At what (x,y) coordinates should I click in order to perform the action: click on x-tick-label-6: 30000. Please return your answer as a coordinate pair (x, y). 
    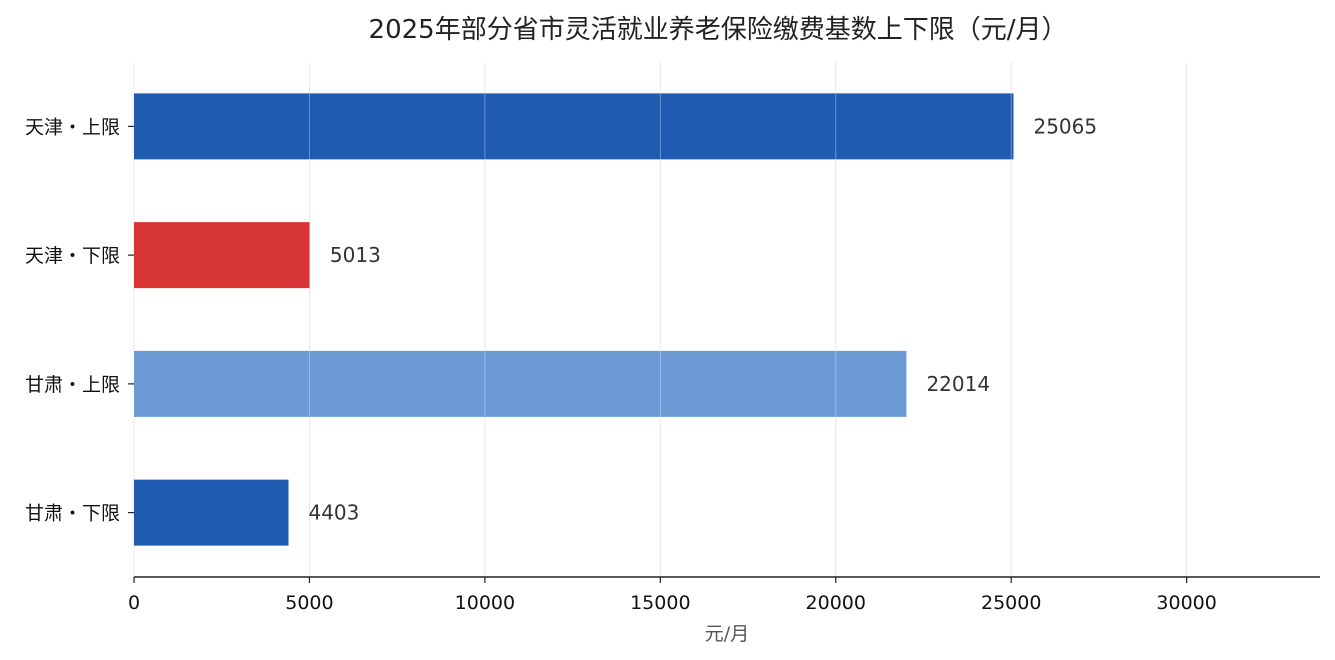
    Looking at the image, I should click on (1186, 603).